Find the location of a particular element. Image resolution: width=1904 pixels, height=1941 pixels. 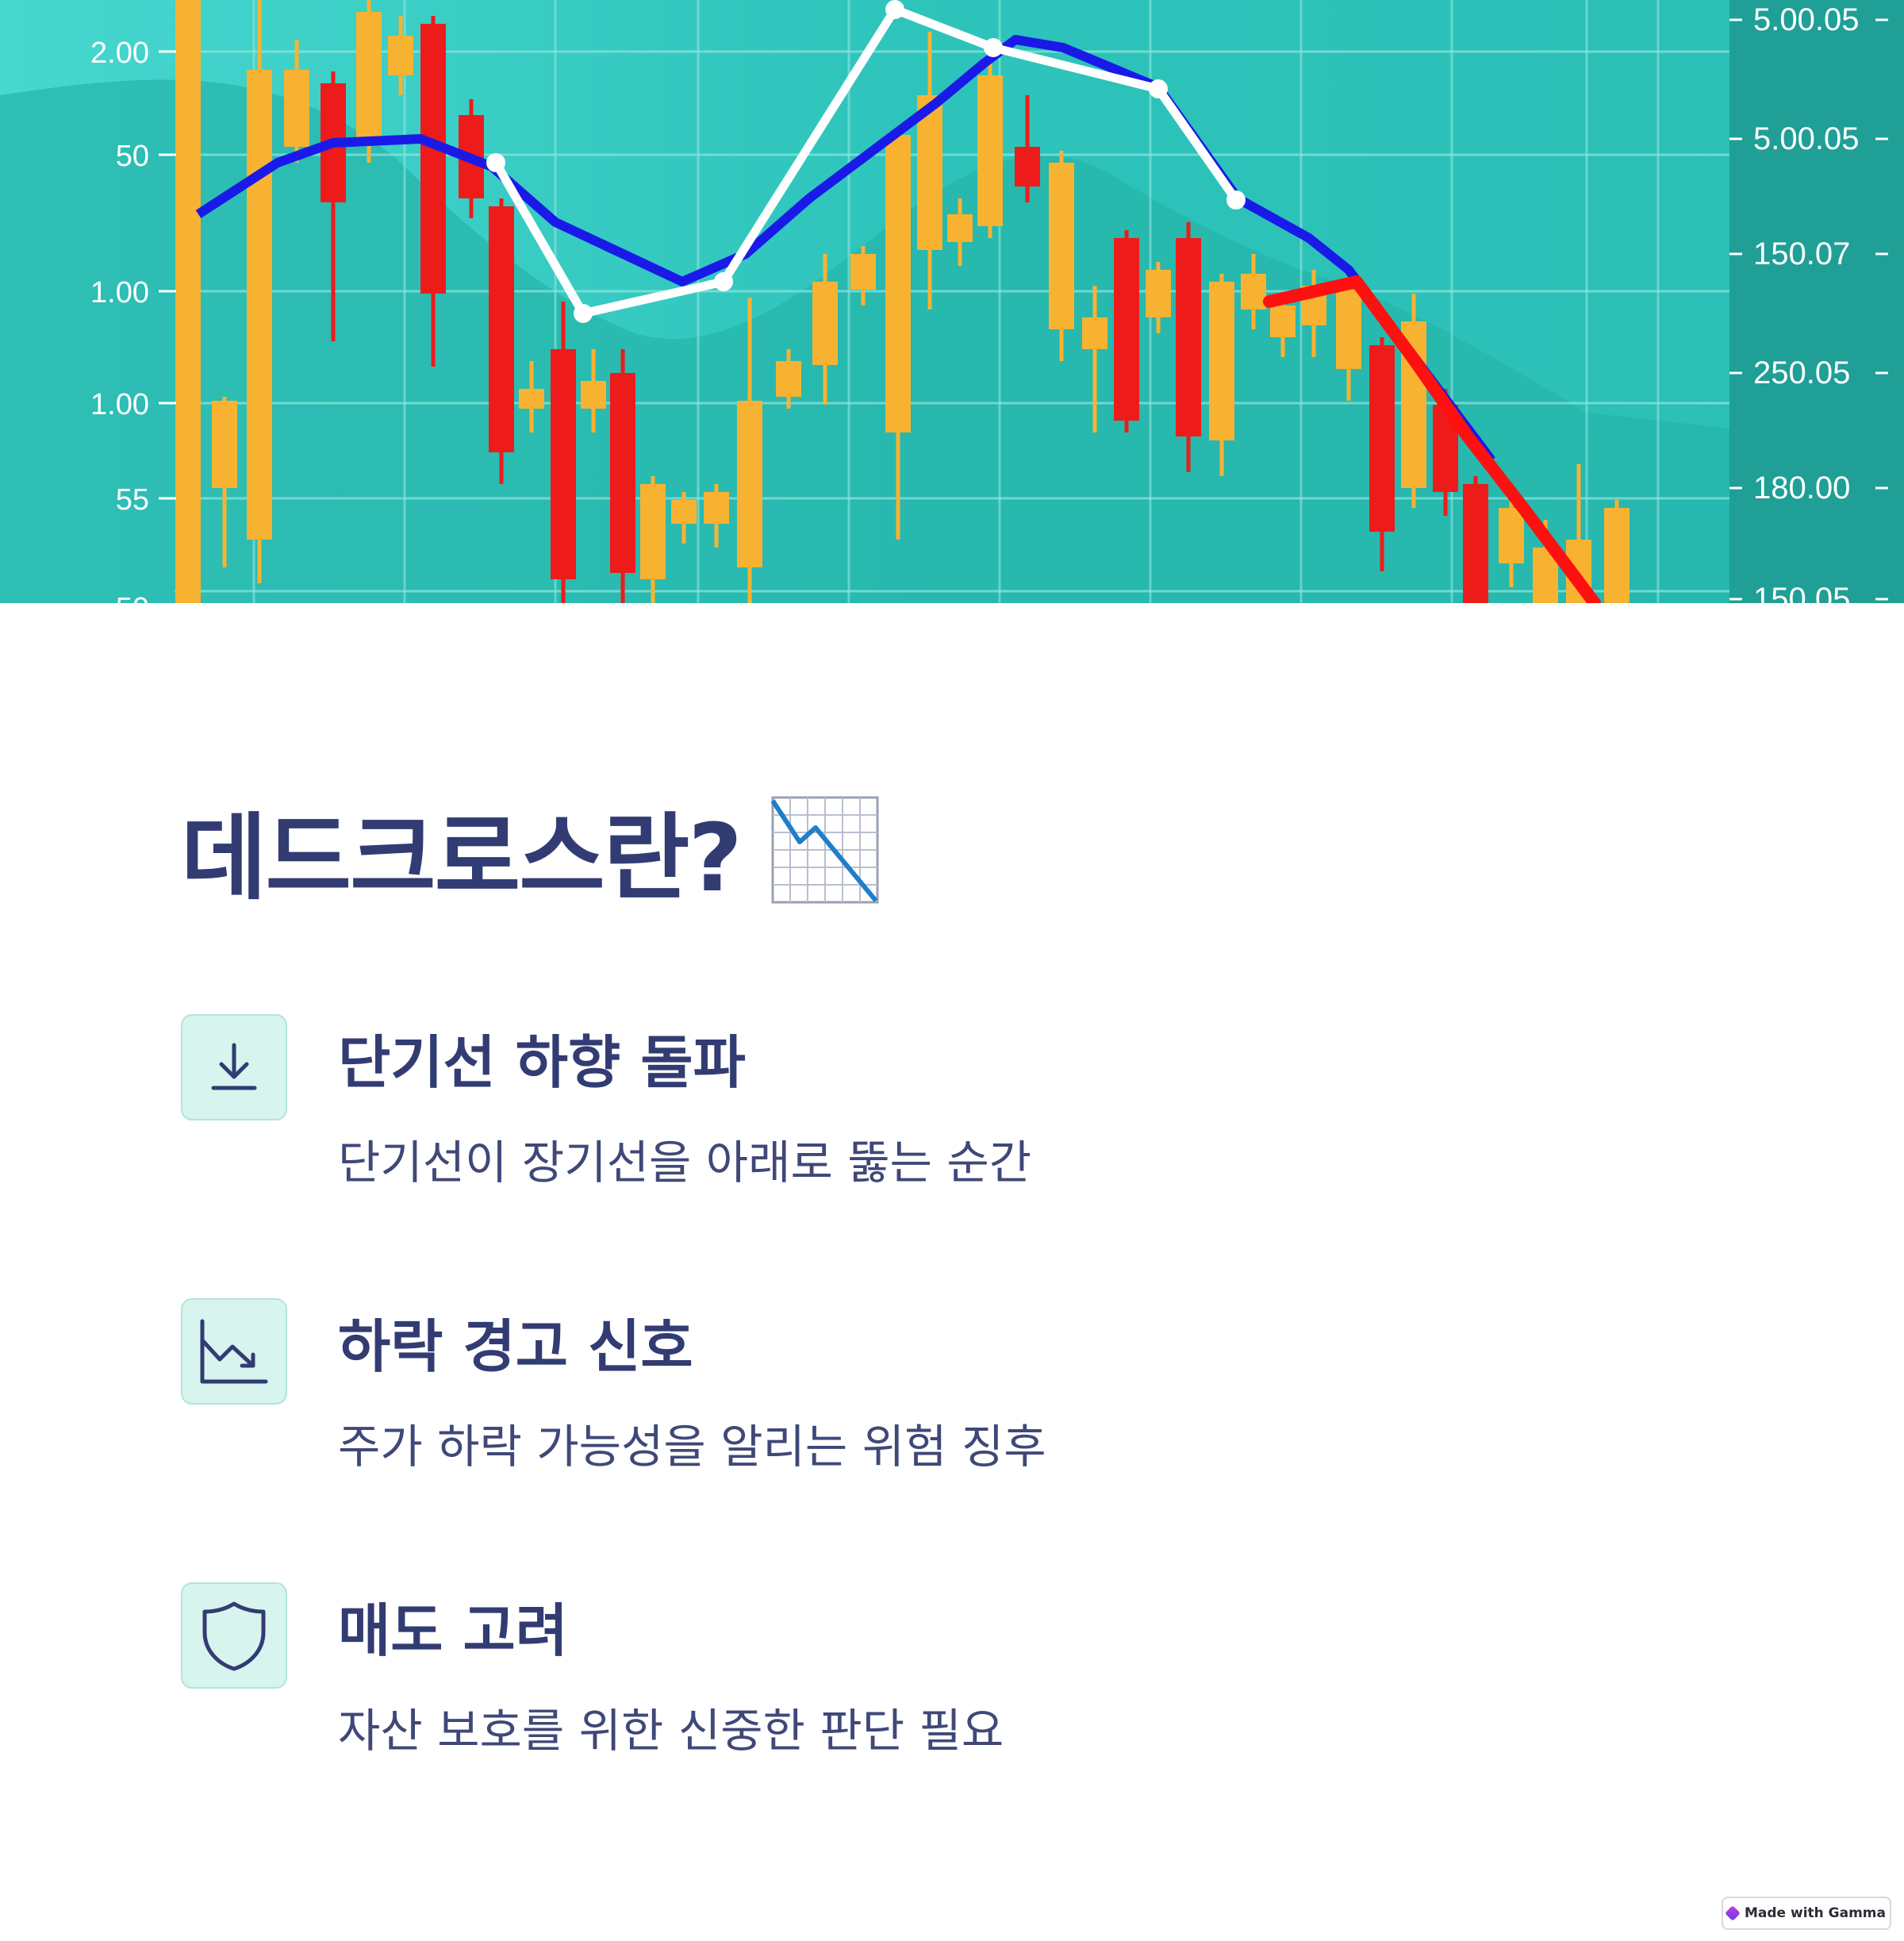

made-with-gamma-badge: Made with Gamma is located at coordinates (1806, 1913).